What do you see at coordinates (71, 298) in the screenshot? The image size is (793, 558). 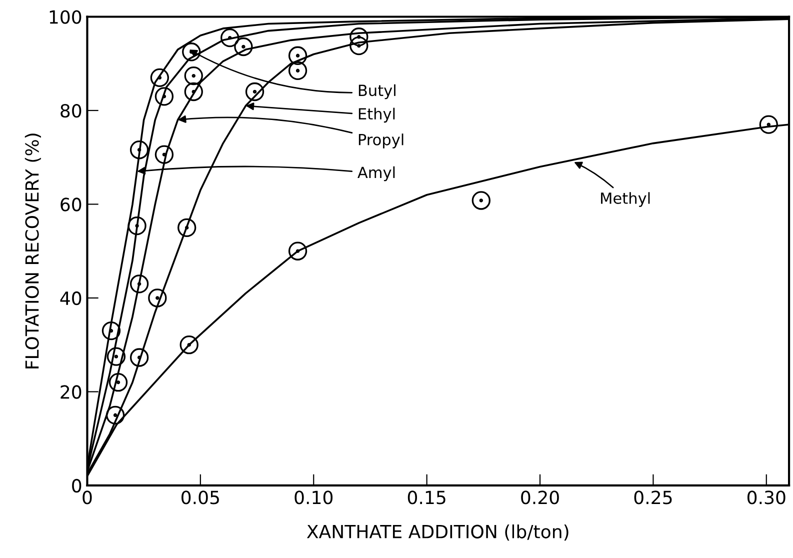 I see `y-tick-label: 40` at bounding box center [71, 298].